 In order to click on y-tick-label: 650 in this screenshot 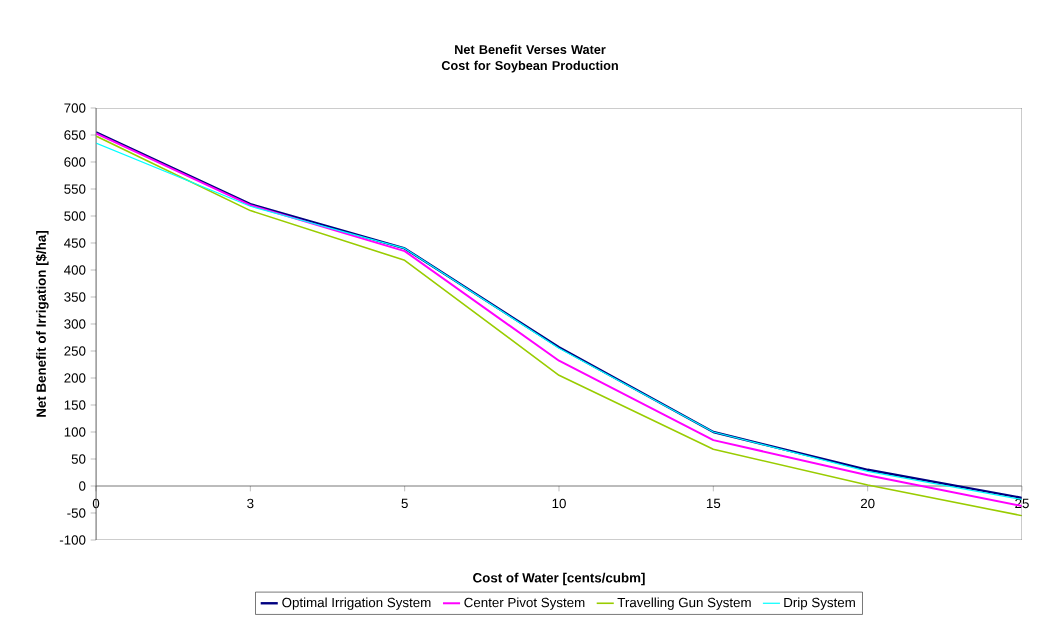, I will do `click(75, 135)`.